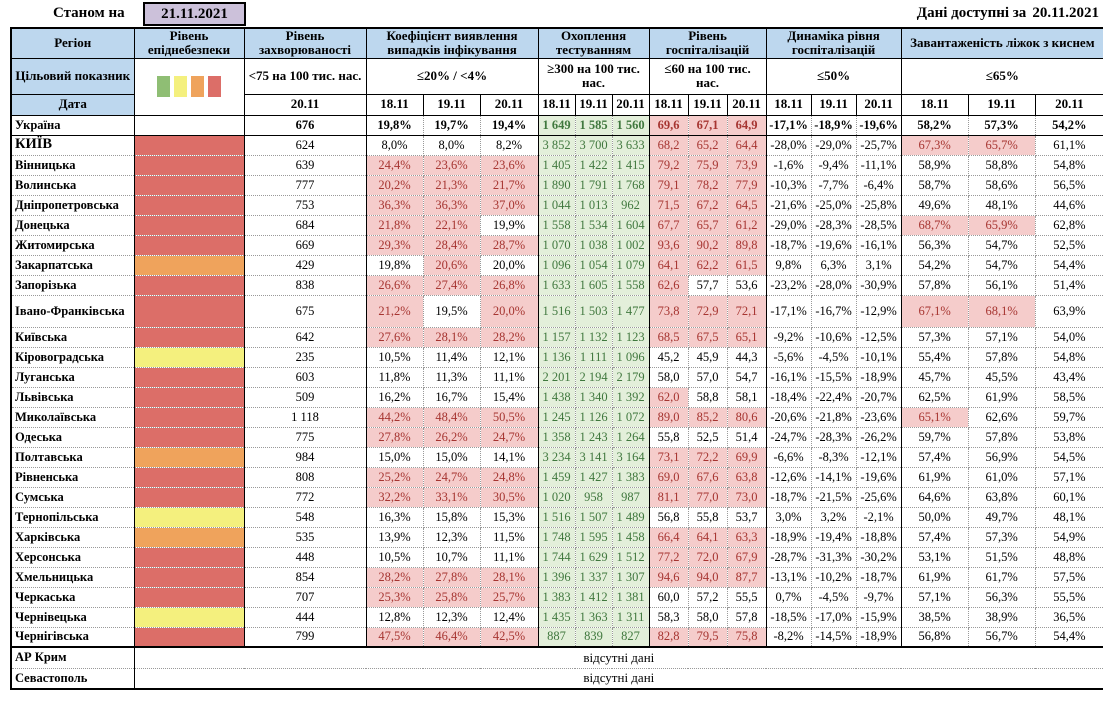  What do you see at coordinates (305, 617) in the screenshot?
I see `incidence-cell: 444` at bounding box center [305, 617].